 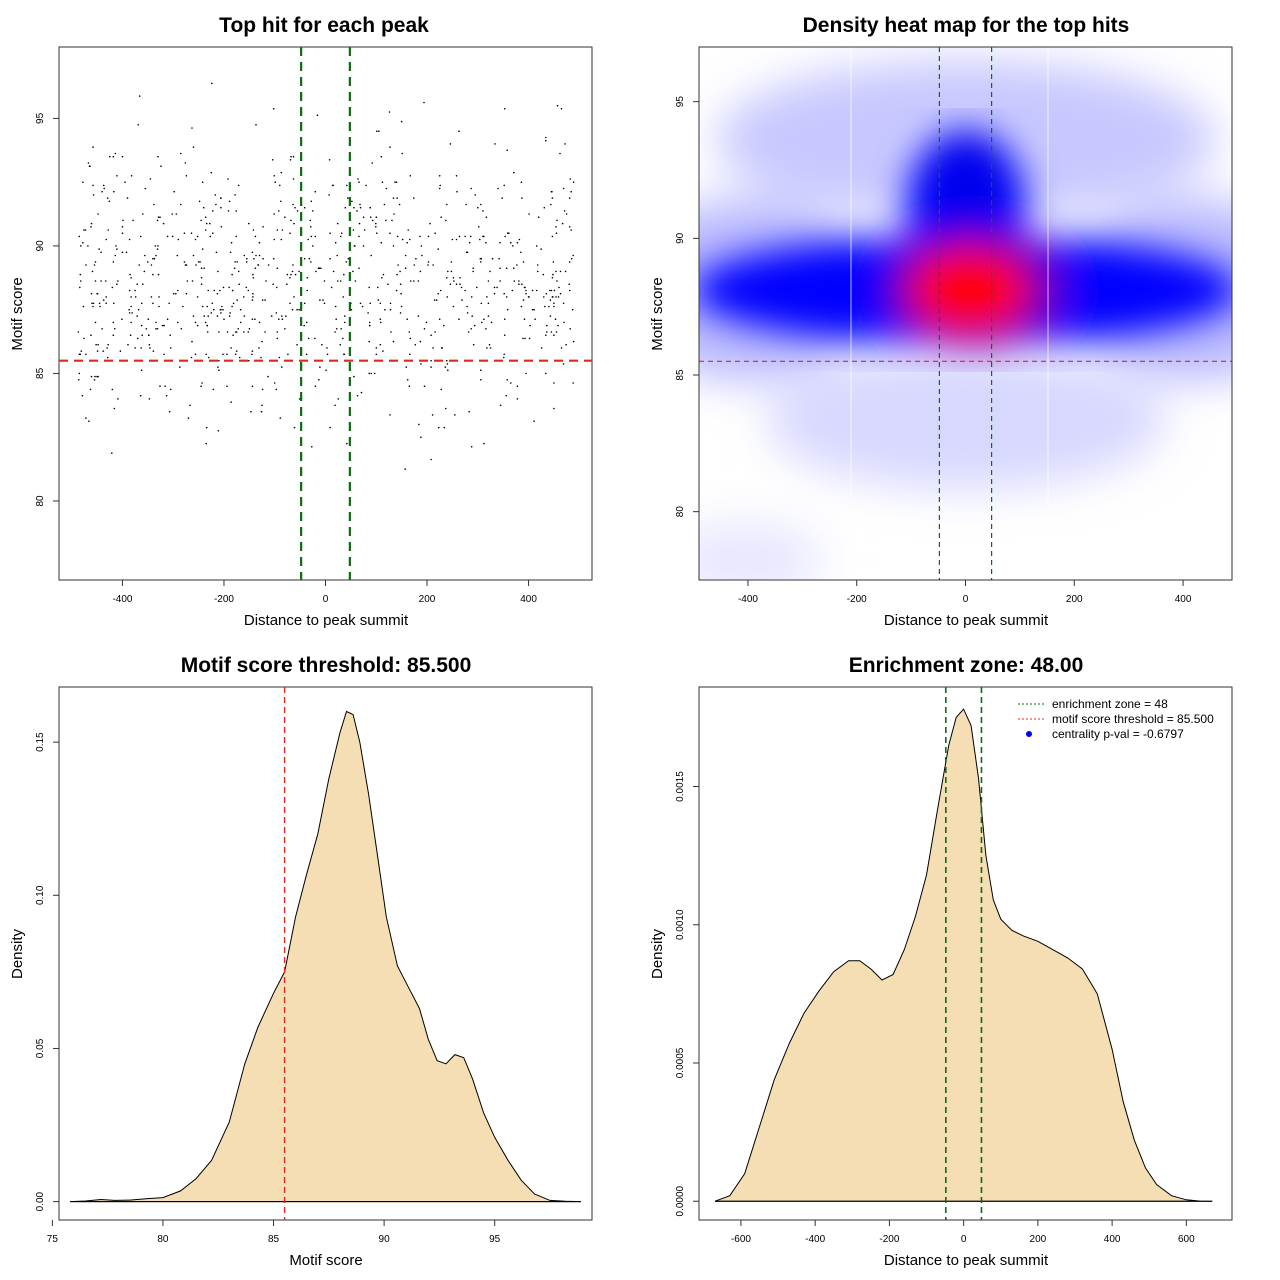 I want to click on distance-density-x-axis: -600 -400 -200 0 200 400 600, so click(x=963, y=1232).